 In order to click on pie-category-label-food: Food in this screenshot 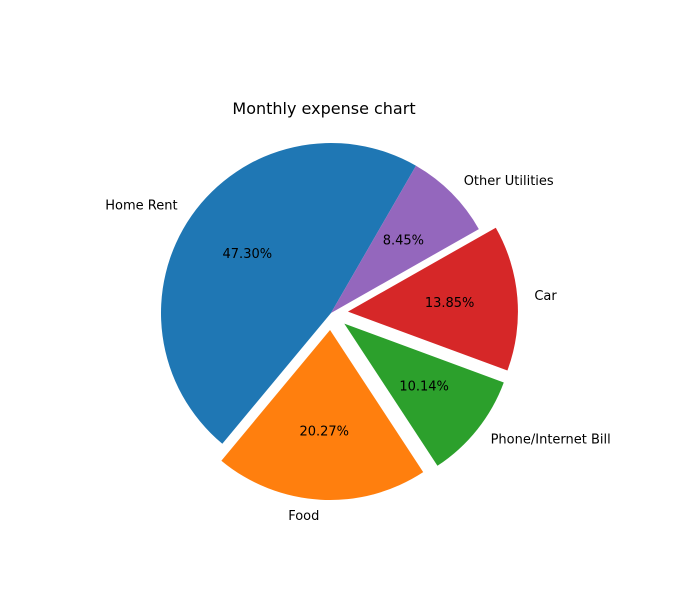, I will do `click(303, 516)`.